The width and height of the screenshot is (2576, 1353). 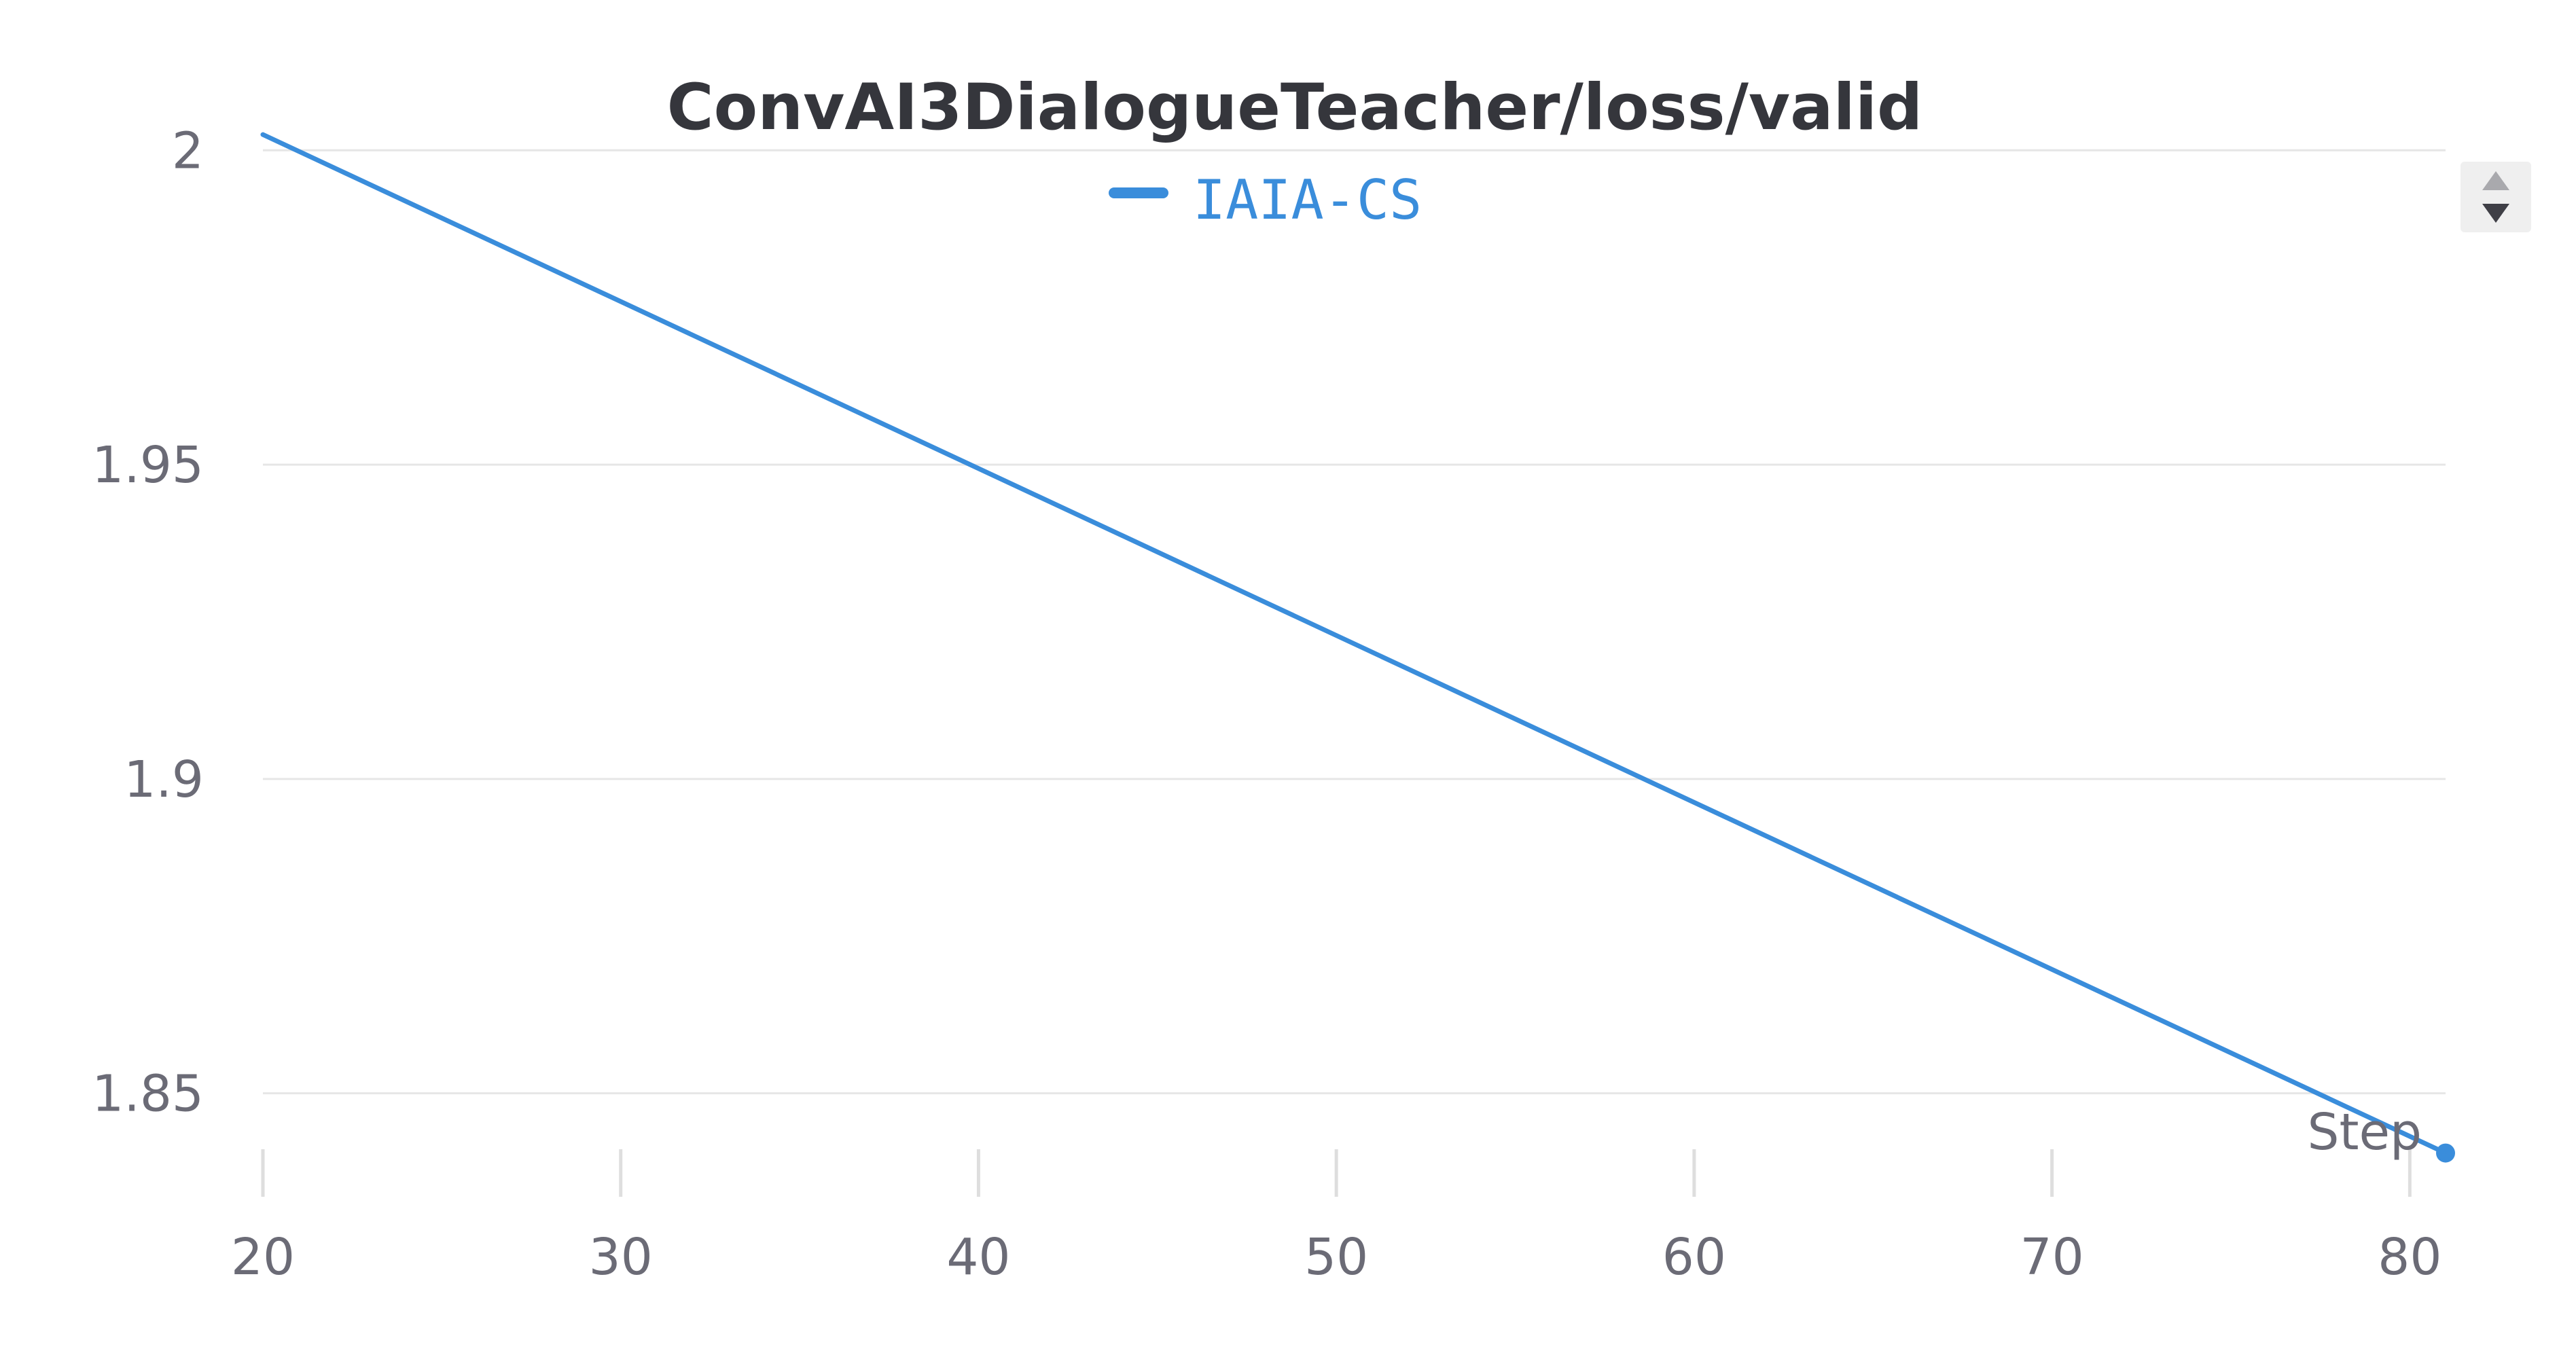 I want to click on x-tick-label: 80, so click(x=2409, y=1257).